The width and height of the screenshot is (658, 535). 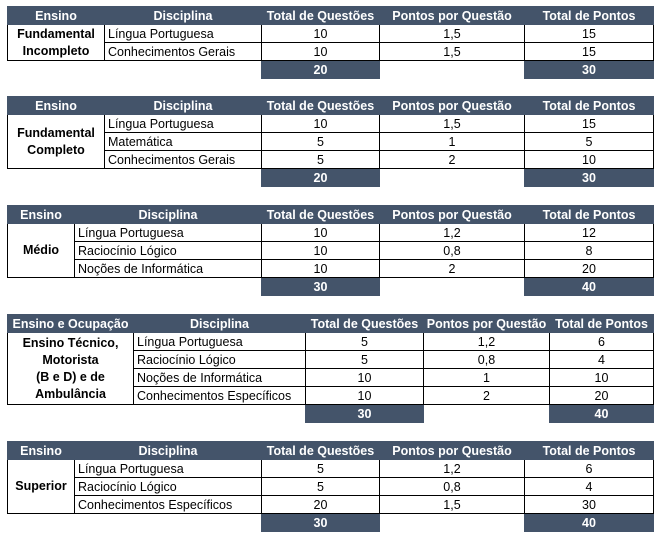 I want to click on table-row: Matemática 5 1 5, so click(x=331, y=141).